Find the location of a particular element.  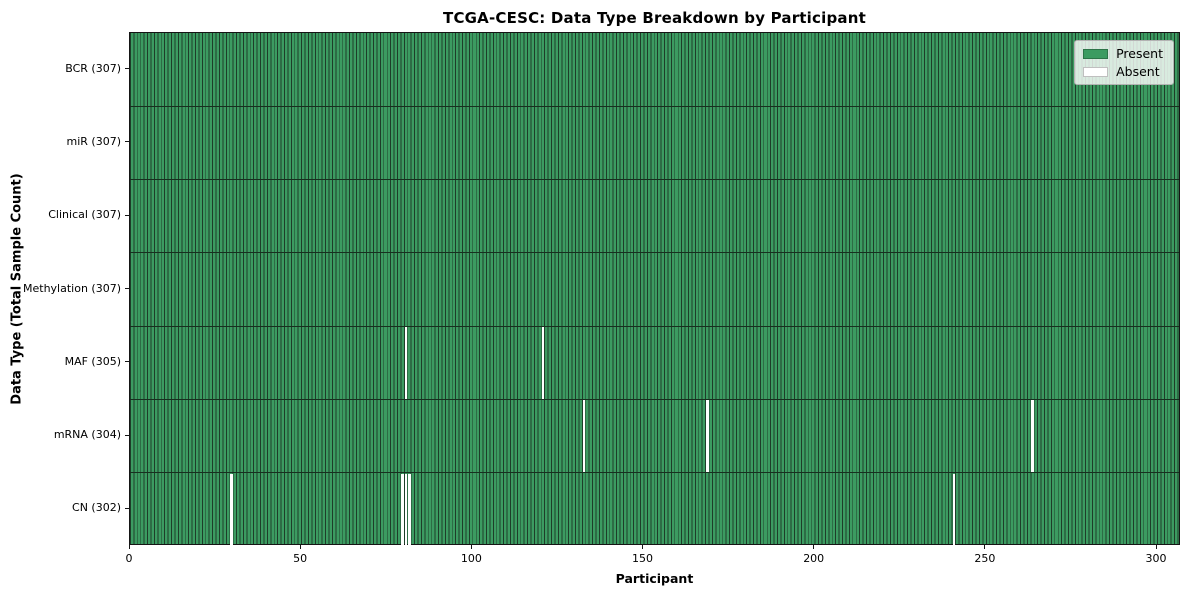

legend: Present Absent is located at coordinates (1124, 62).